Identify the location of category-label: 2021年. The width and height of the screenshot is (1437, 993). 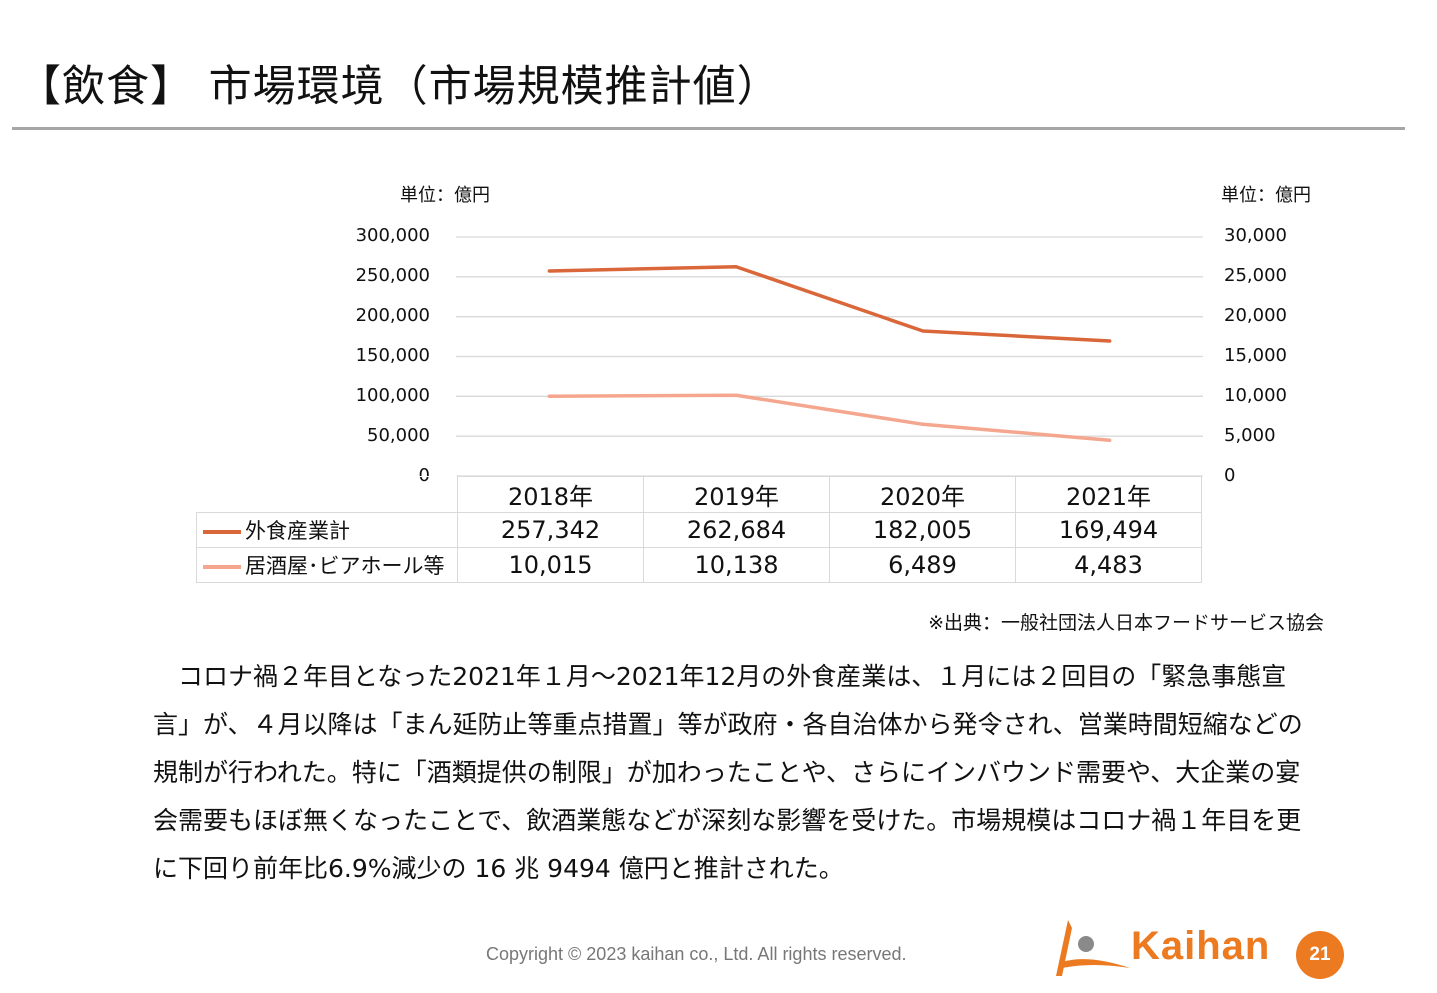
(1108, 494).